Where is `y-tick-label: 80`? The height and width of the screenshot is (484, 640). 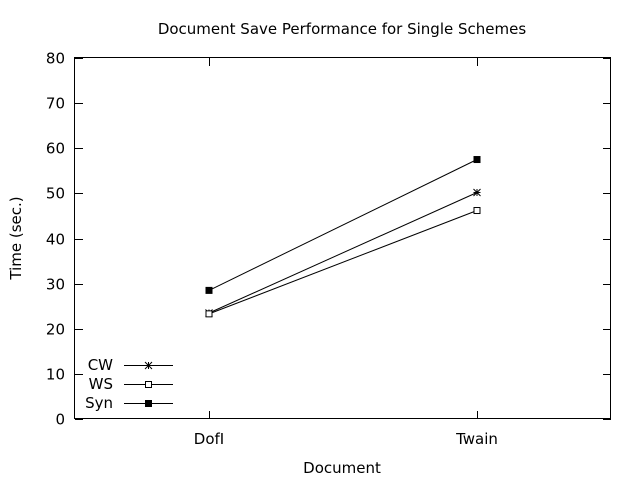 y-tick-label: 80 is located at coordinates (55, 59).